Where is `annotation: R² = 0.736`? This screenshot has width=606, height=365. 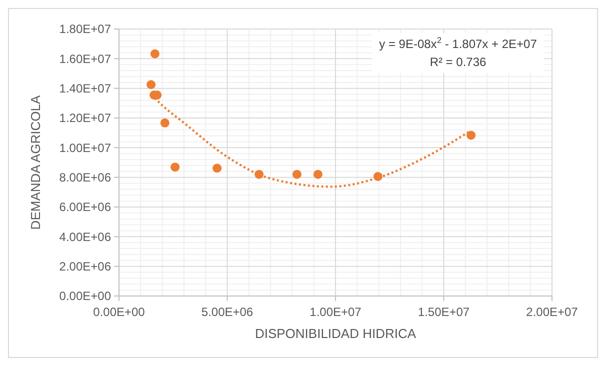 annotation: R² = 0.736 is located at coordinates (458, 62).